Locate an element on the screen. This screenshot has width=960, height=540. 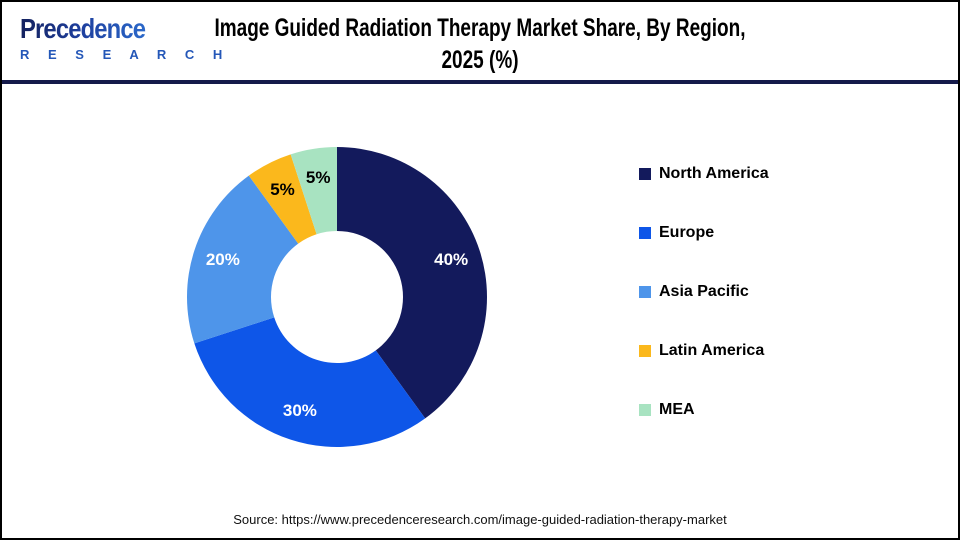
slice-label-north-america: 40% is located at coordinates (451, 259).